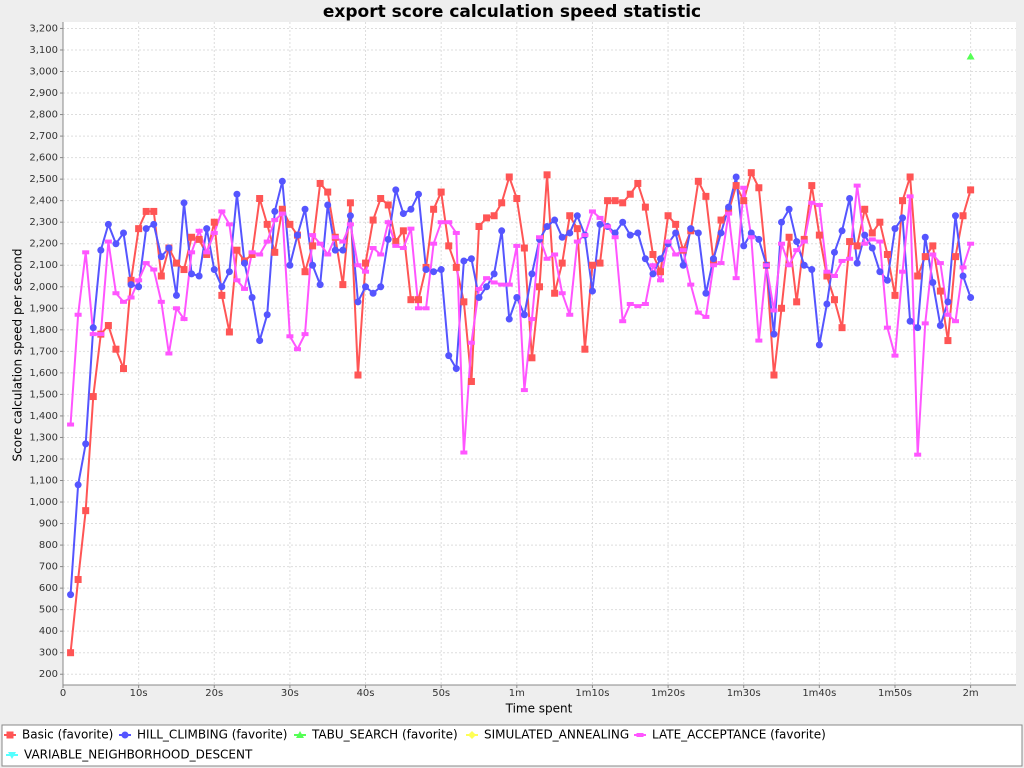 The height and width of the screenshot is (768, 1024). Describe the element at coordinates (43, 351) in the screenshot. I see `y-tick-label: 1,700` at that location.